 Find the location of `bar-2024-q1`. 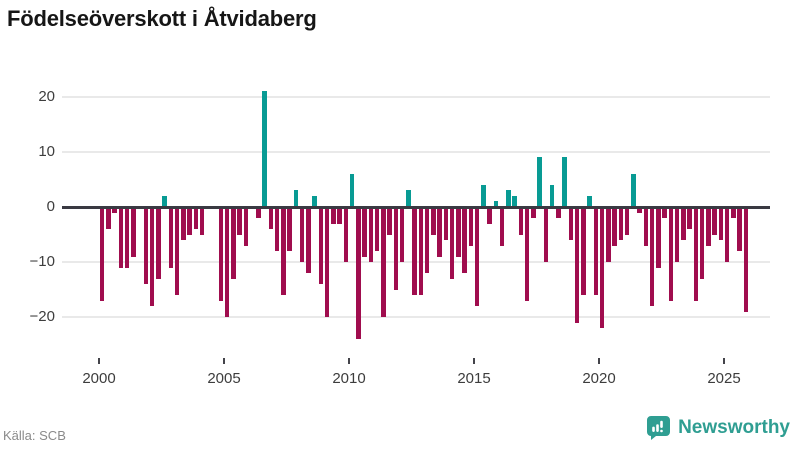

bar-2024-q1 is located at coordinates (702, 243).